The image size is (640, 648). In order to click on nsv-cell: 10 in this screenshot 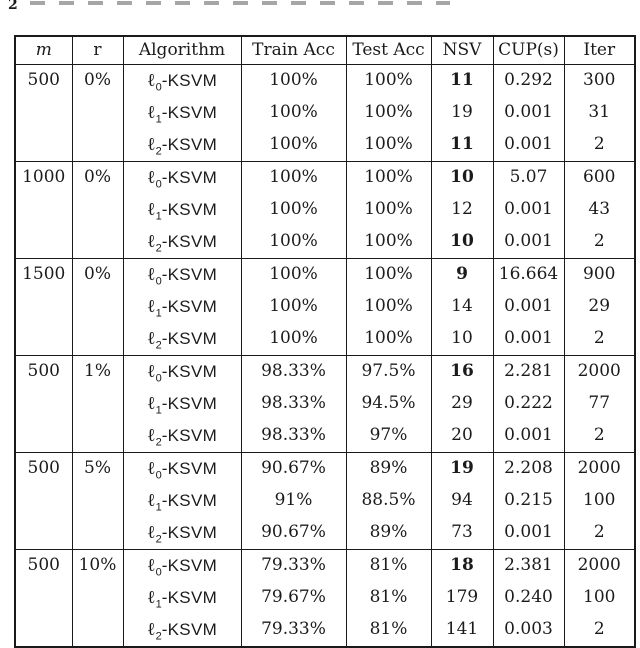, I will do `click(462, 177)`.